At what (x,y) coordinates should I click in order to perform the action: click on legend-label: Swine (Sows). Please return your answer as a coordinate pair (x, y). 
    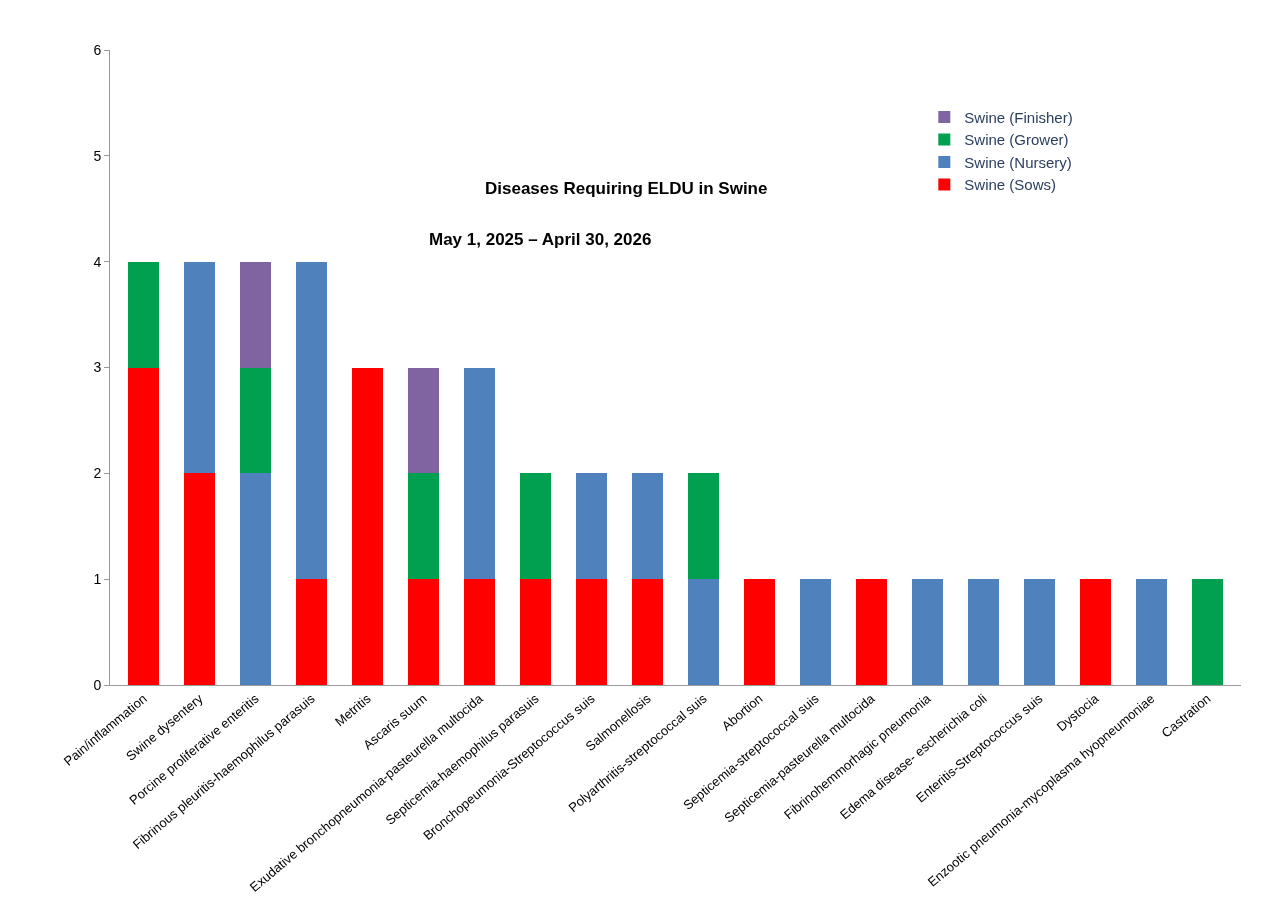
    Looking at the image, I should click on (1010, 185).